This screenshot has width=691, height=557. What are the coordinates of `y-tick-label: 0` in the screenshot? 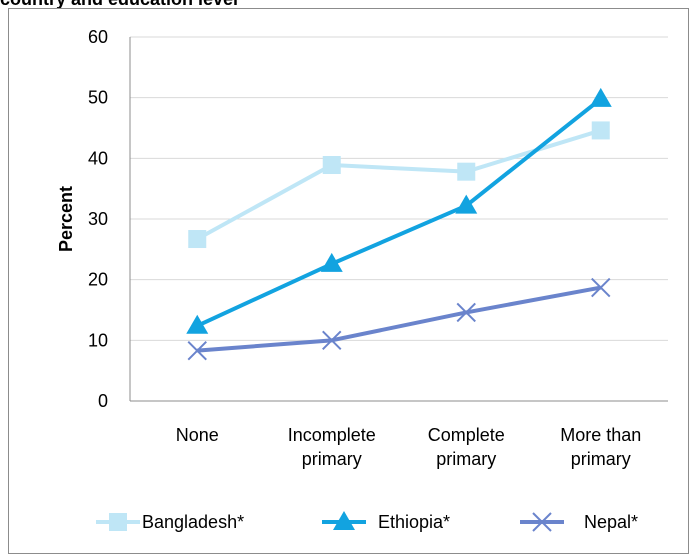 It's located at (103, 401).